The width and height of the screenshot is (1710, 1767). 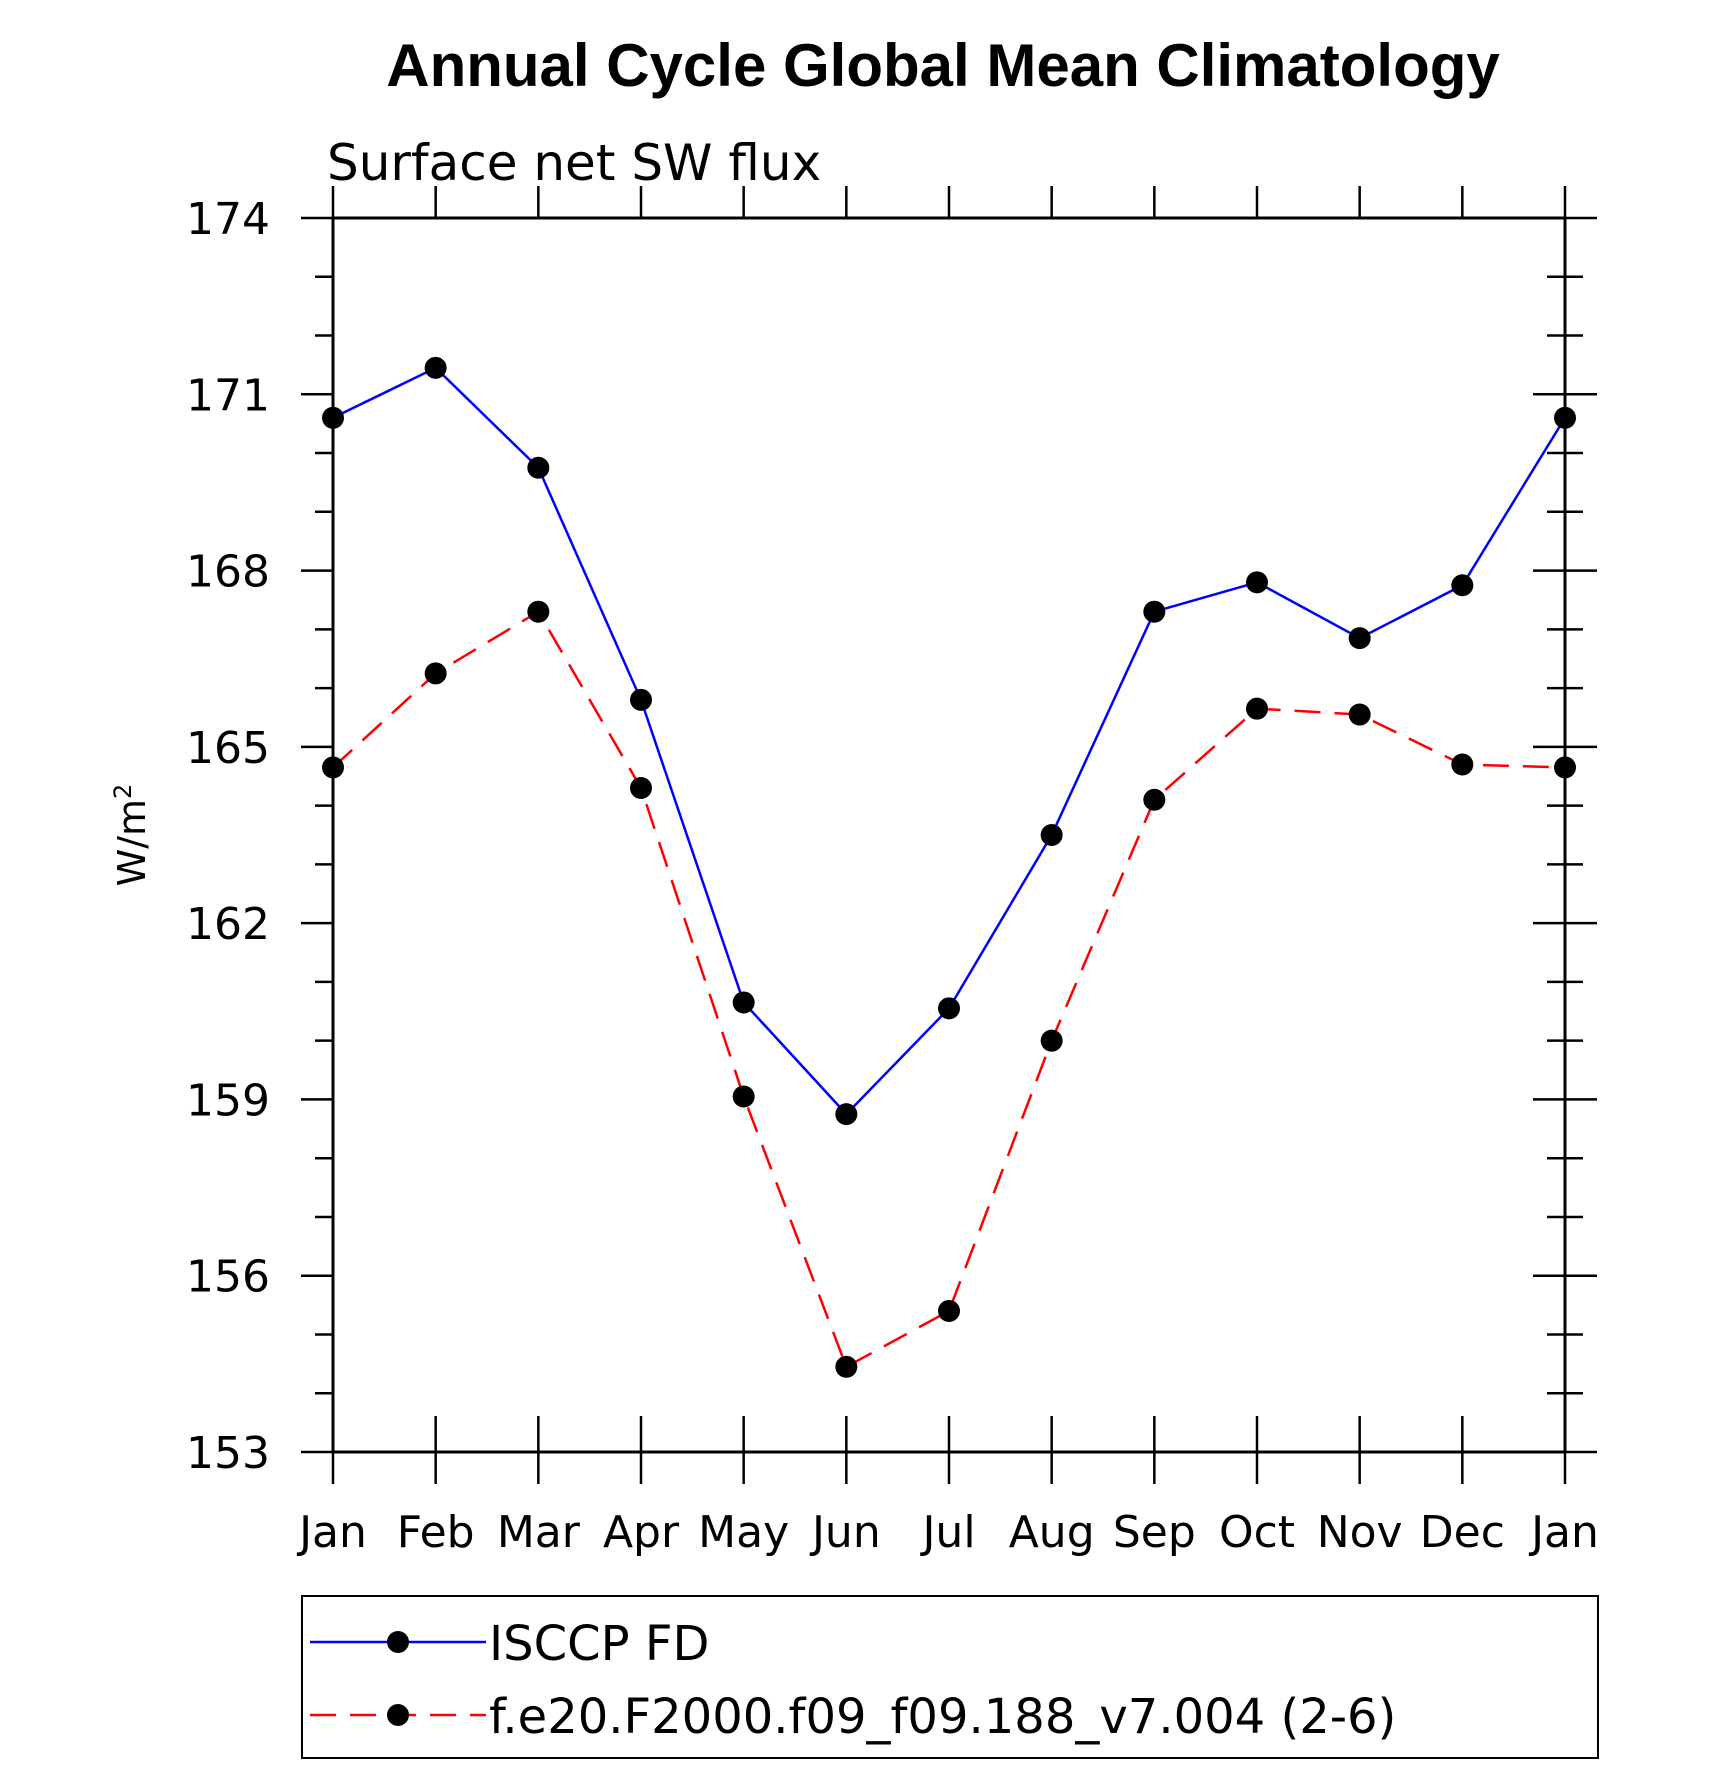 What do you see at coordinates (943, 65) in the screenshot?
I see `chart-title: Annual Cycle Global Mean Climatology` at bounding box center [943, 65].